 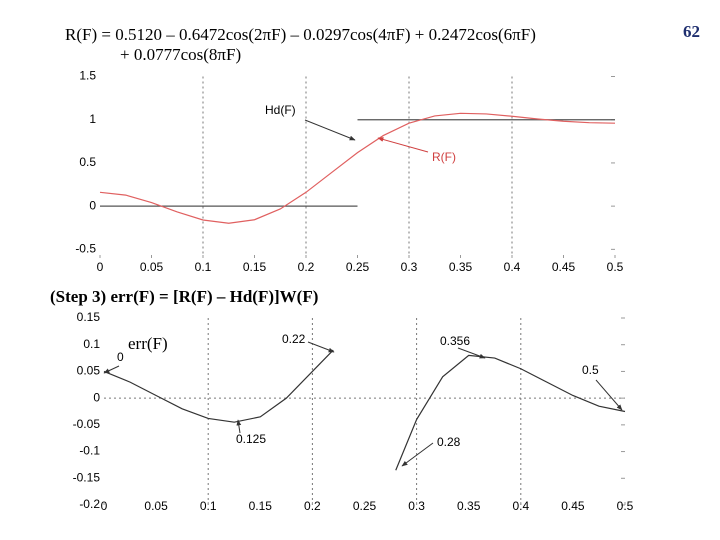 What do you see at coordinates (89, 371) in the screenshot?
I see `y-tick-label: 0.05` at bounding box center [89, 371].